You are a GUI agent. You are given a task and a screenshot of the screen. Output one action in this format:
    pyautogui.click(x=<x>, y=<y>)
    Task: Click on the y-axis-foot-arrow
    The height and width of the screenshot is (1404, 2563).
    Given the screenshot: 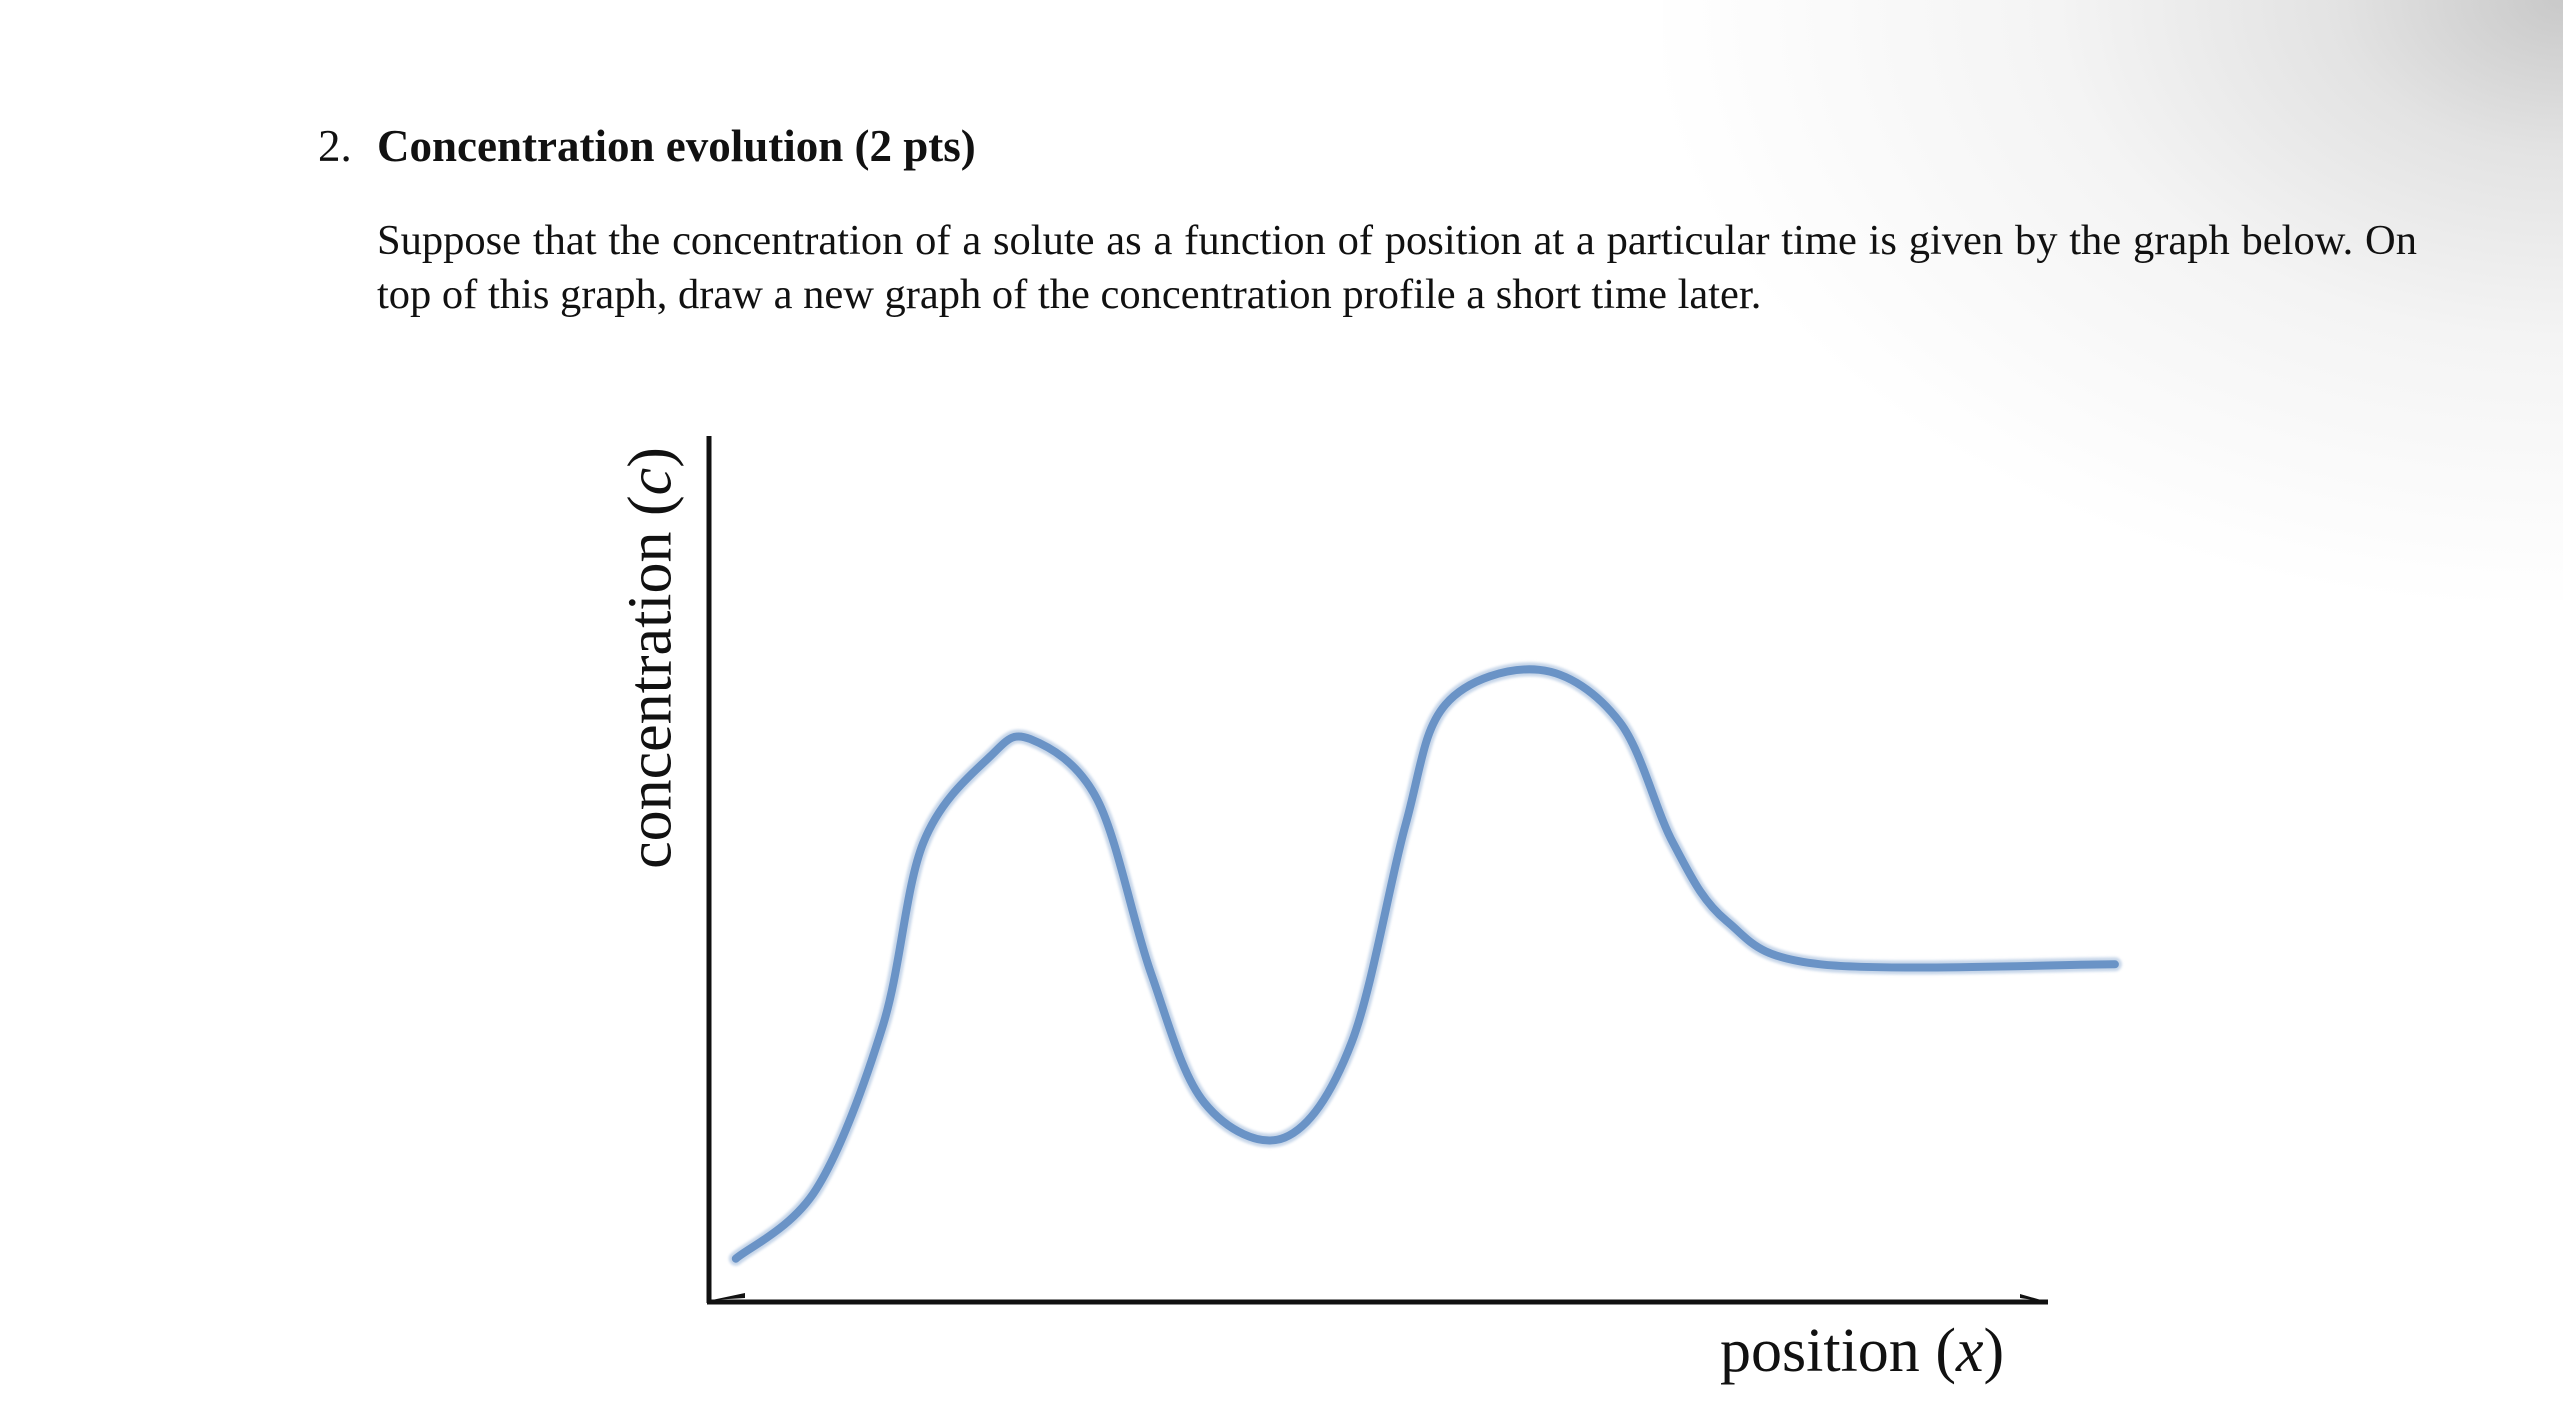 What is the action you would take?
    pyautogui.click(x=728, y=1296)
    